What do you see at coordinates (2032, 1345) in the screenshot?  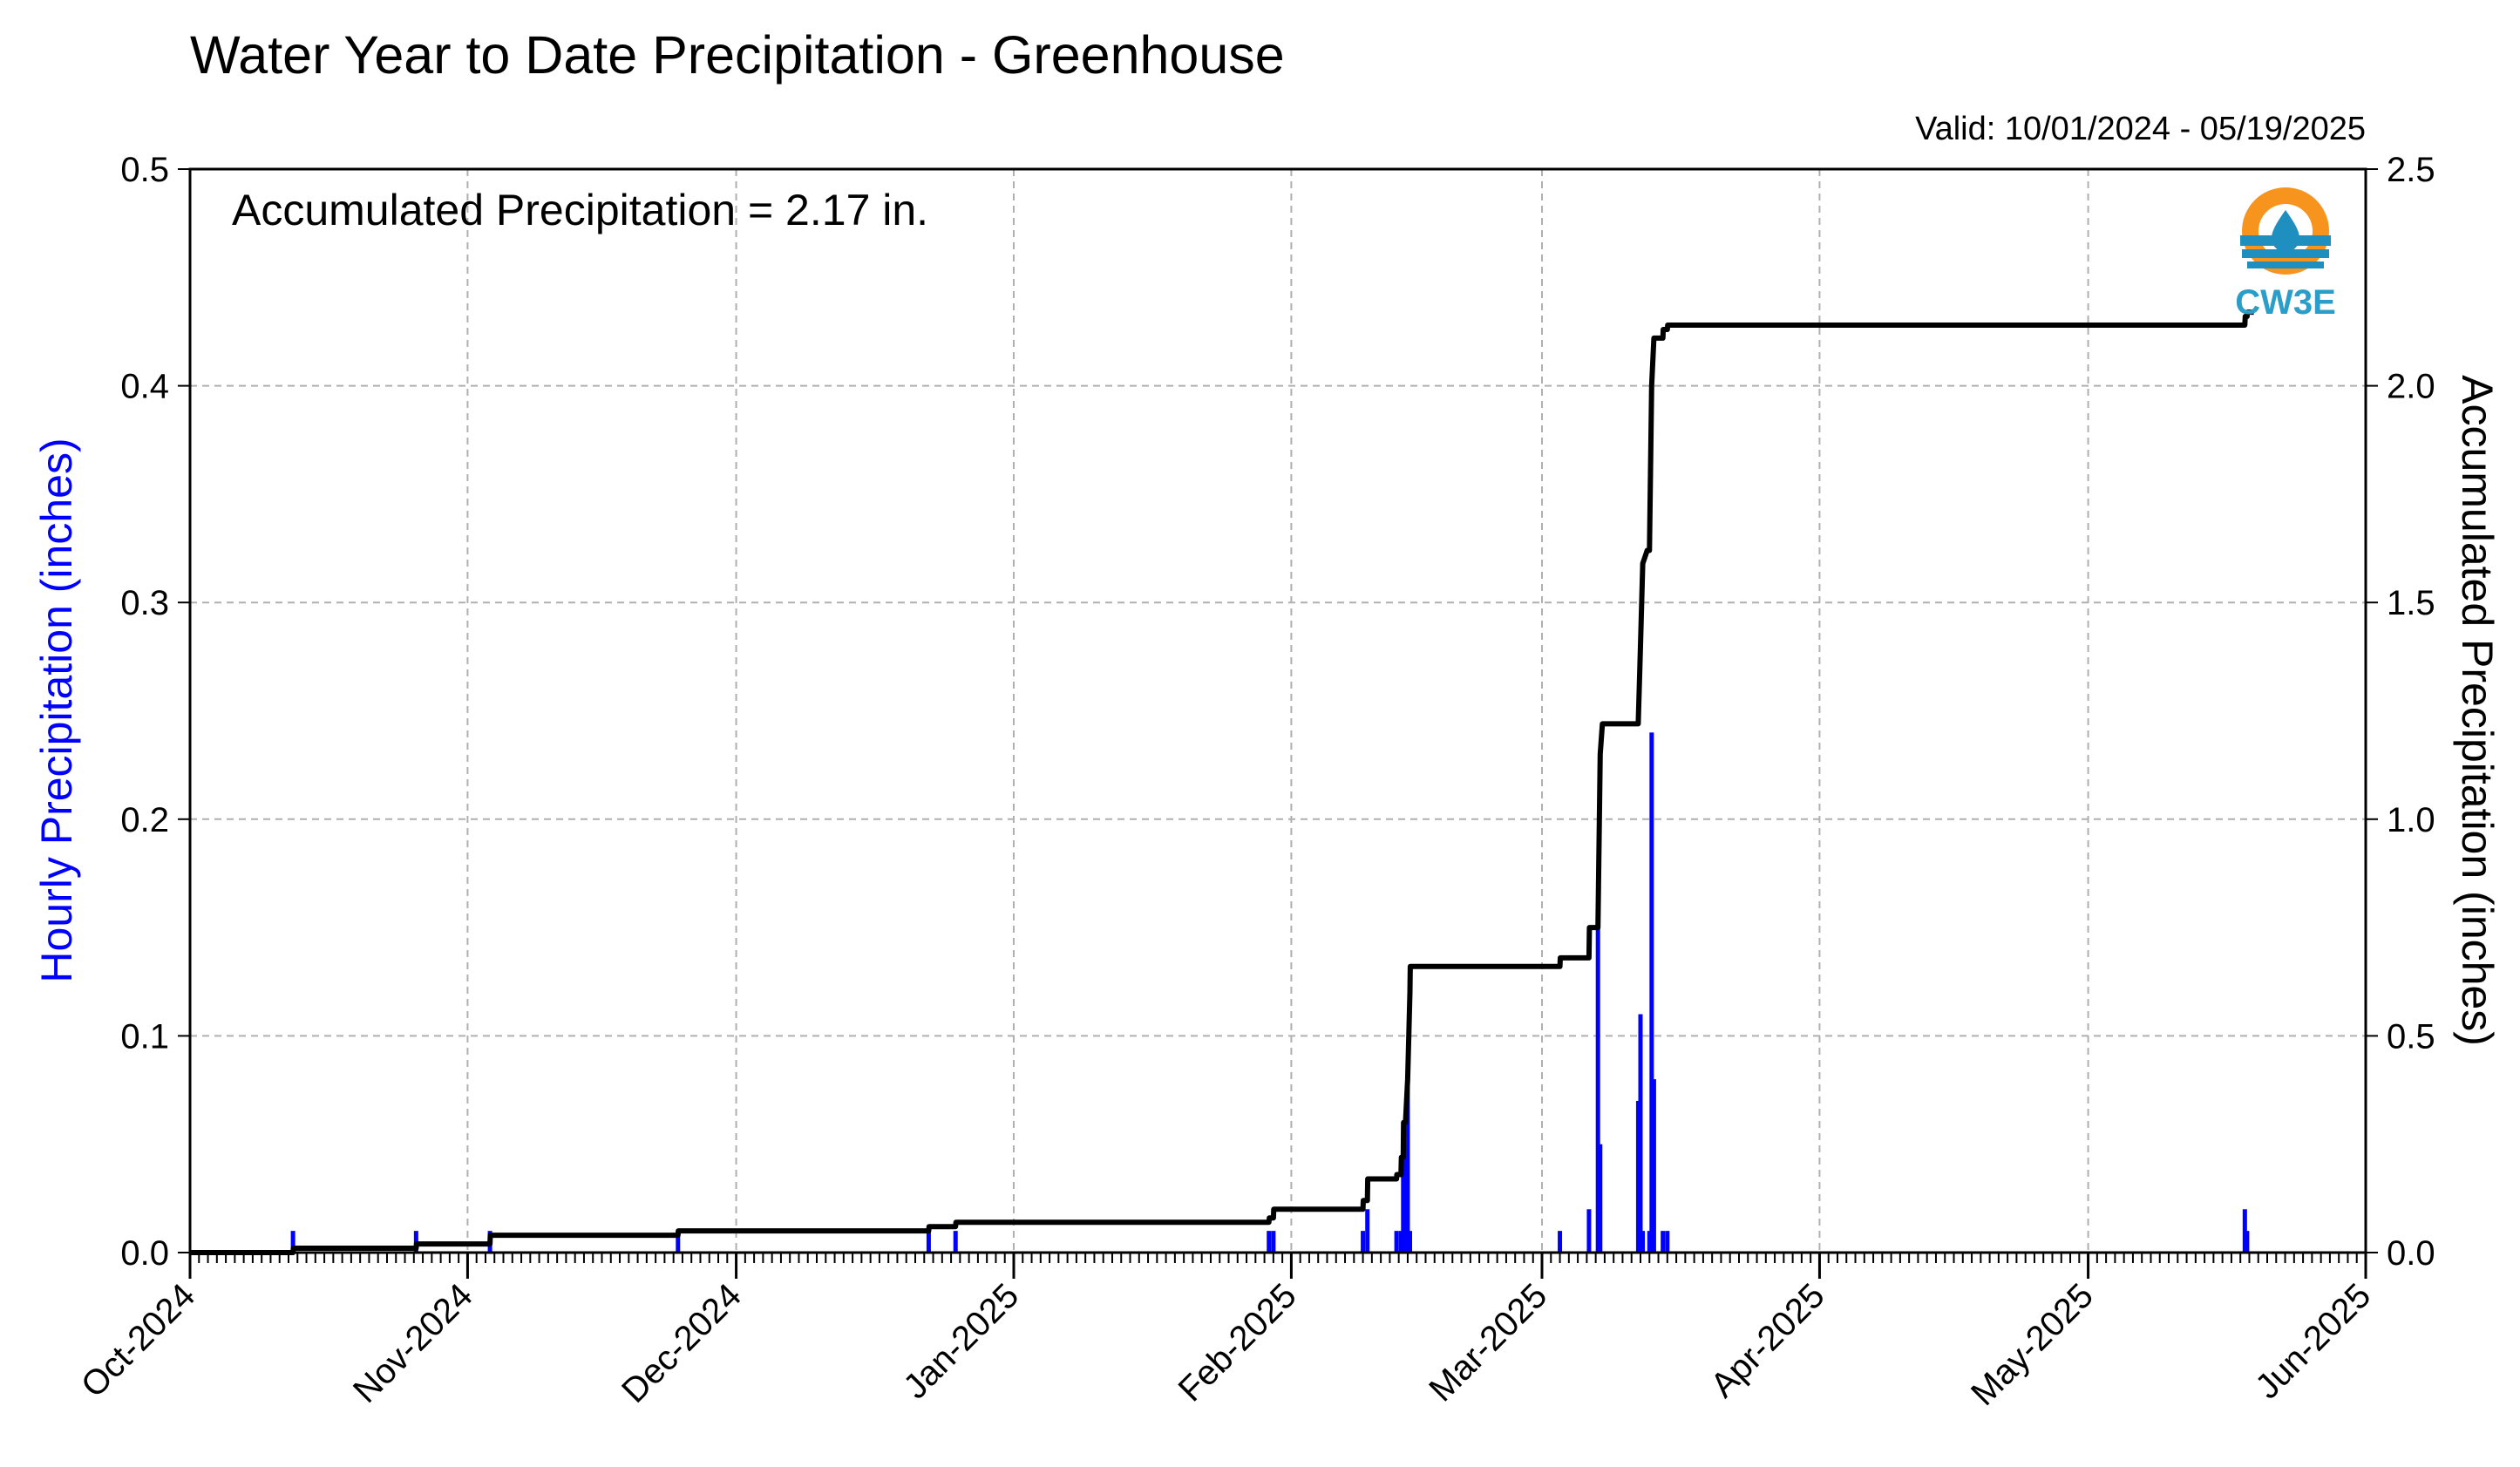 I see `x-tick-label: May-2025` at bounding box center [2032, 1345].